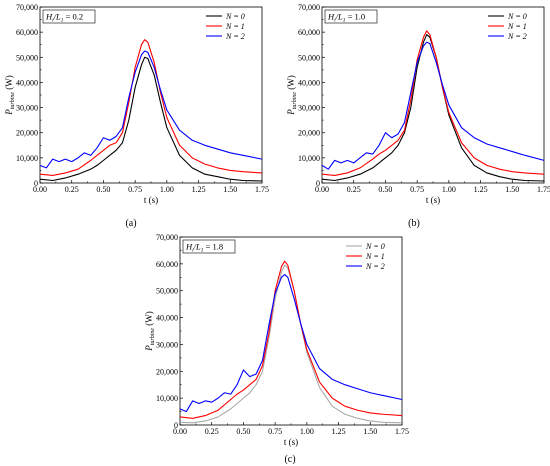  What do you see at coordinates (289, 459) in the screenshot?
I see `caption-c: (c)` at bounding box center [289, 459].